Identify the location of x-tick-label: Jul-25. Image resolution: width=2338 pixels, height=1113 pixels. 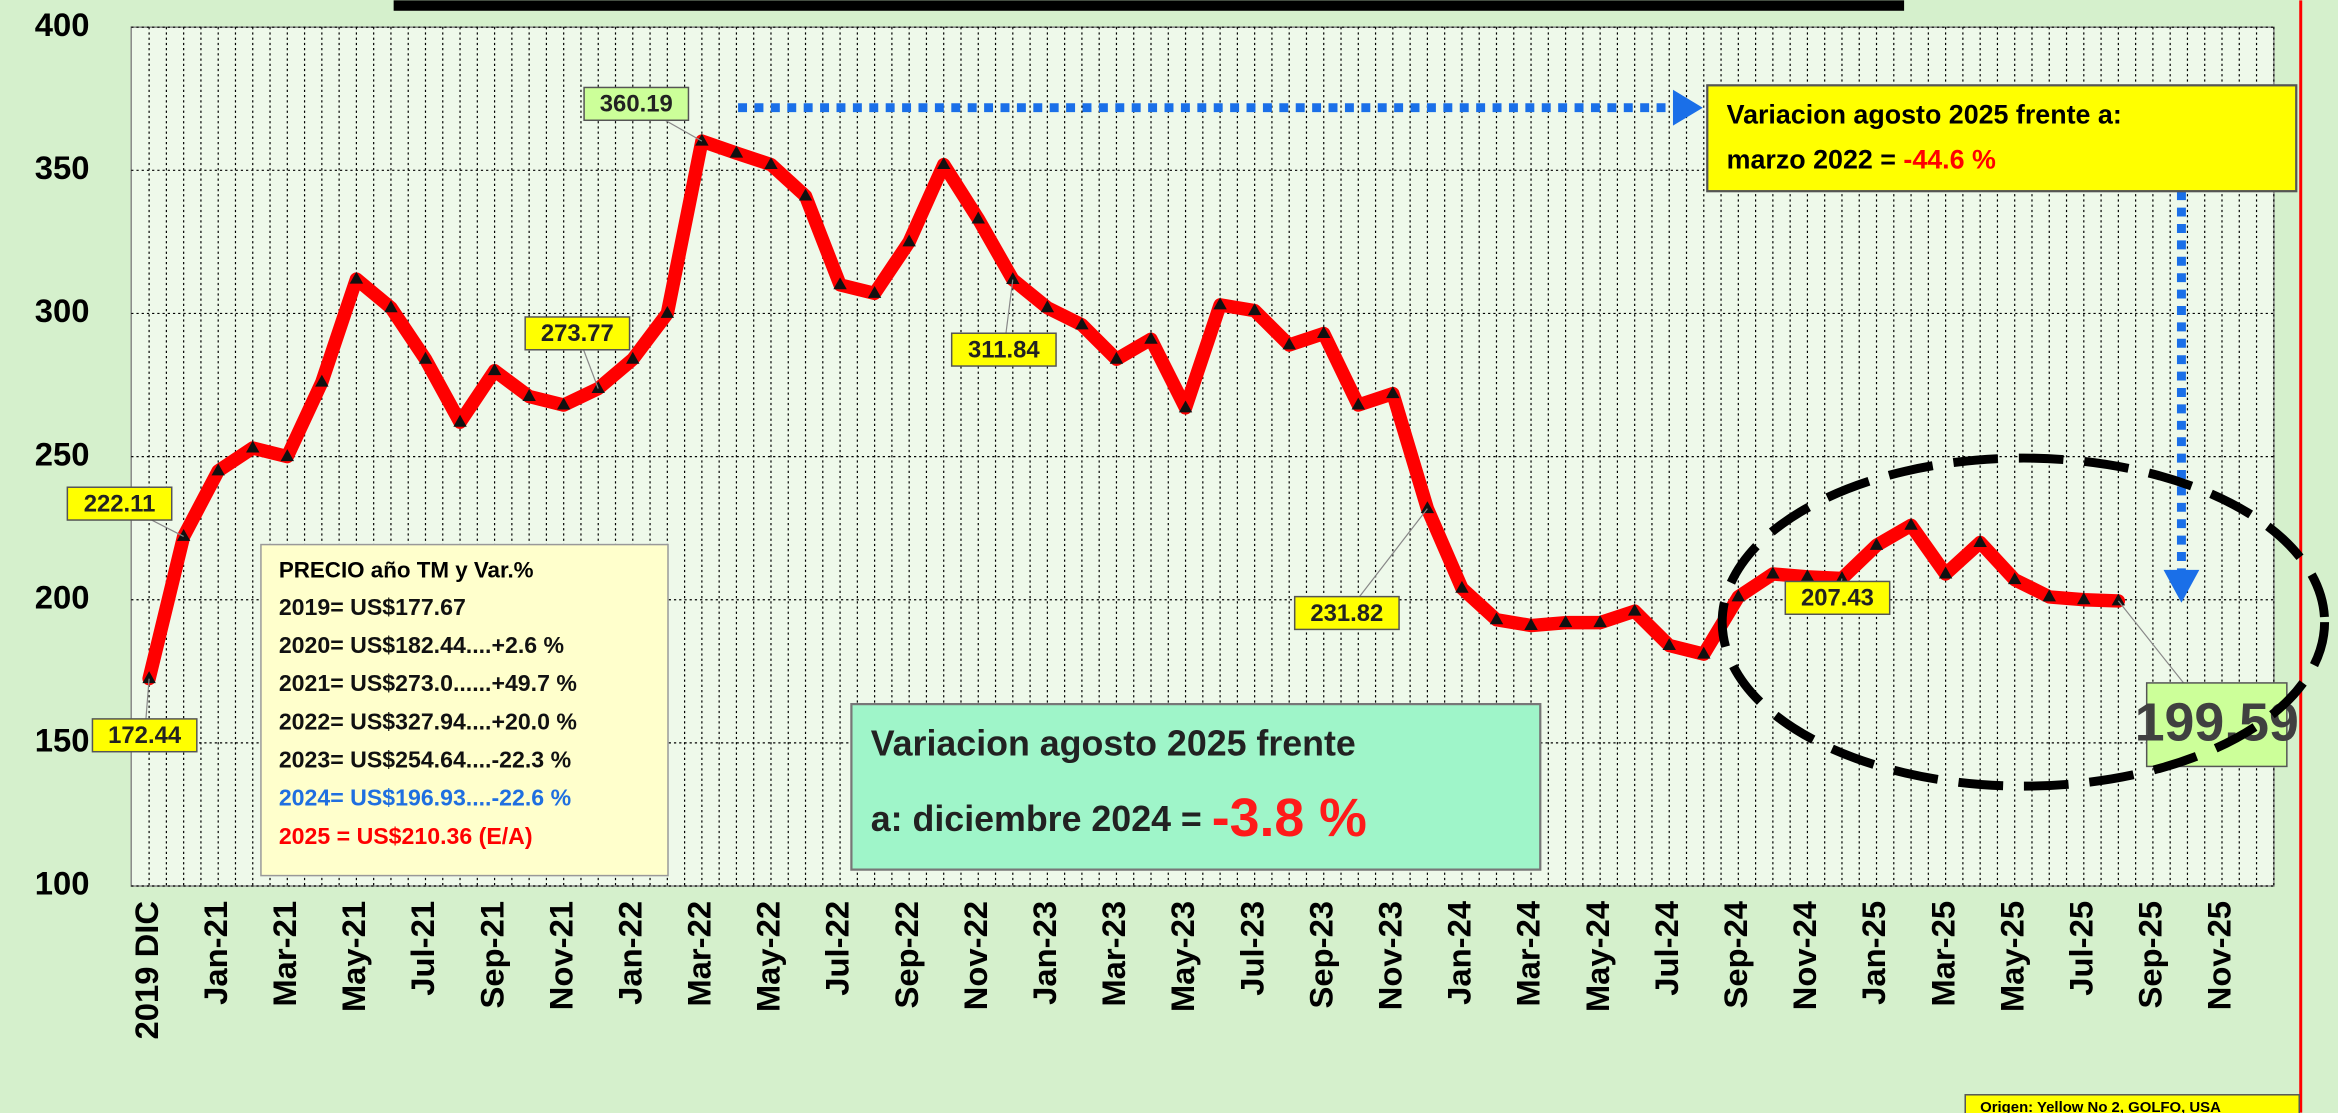
(2080, 948).